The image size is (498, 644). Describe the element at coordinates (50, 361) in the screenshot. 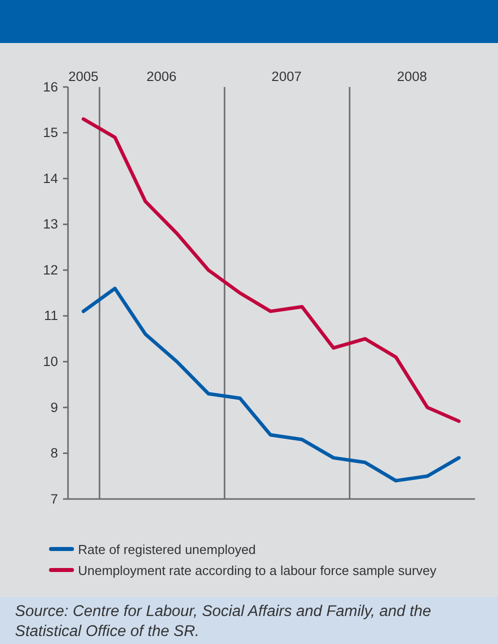

I see `y-tick-label: 10` at that location.